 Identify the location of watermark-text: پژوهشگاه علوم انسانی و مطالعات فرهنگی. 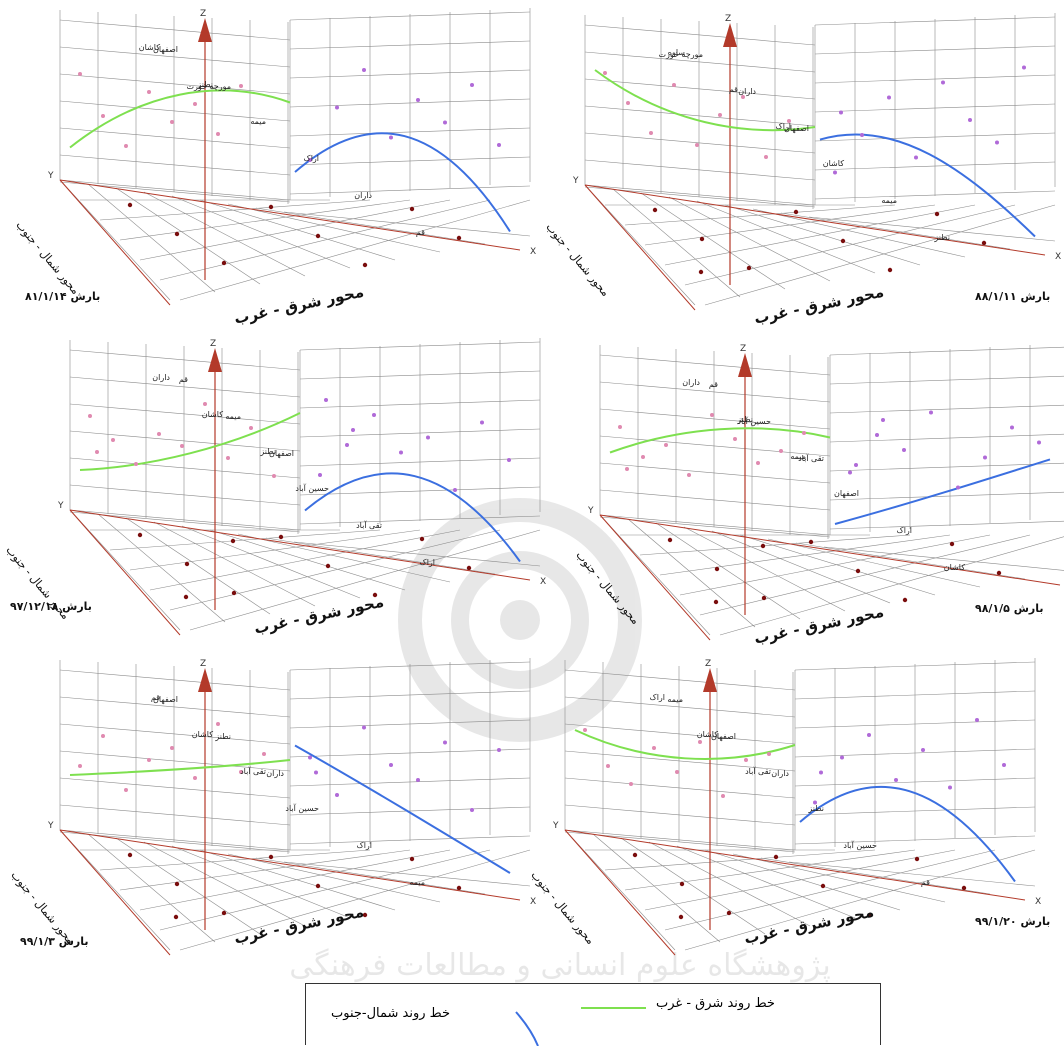
(560, 965).